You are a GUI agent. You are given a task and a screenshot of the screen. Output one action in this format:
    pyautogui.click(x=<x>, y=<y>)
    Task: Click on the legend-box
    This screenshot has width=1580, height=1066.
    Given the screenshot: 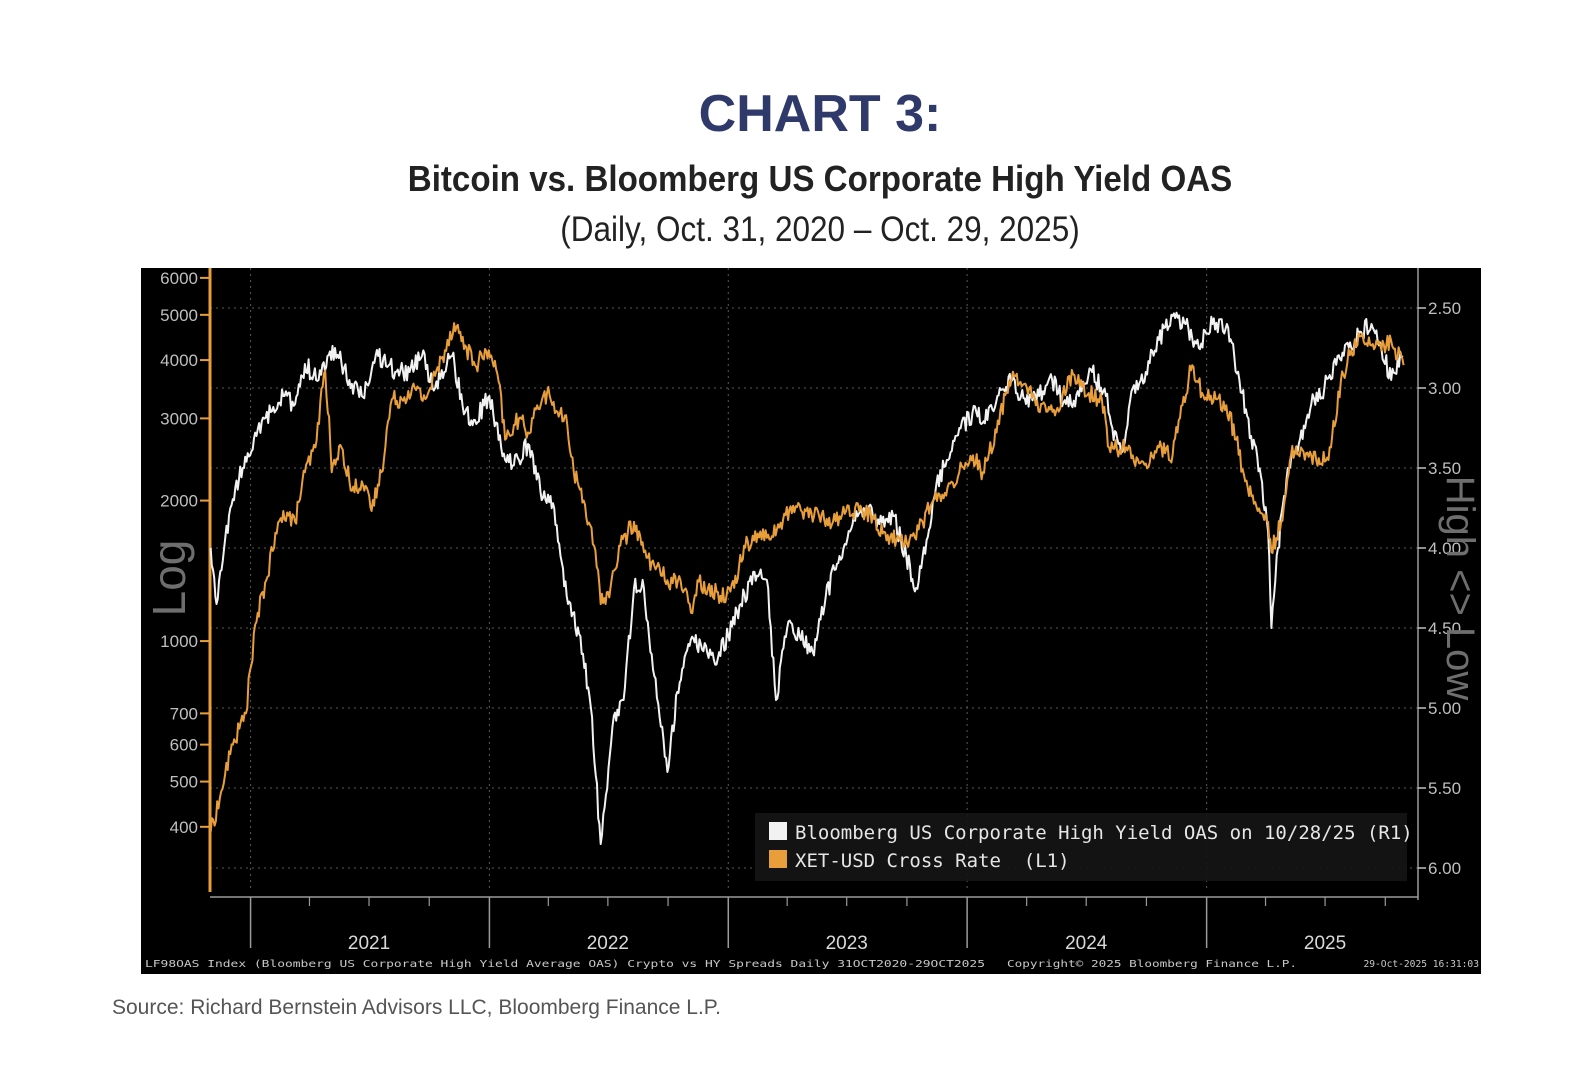 What is the action you would take?
    pyautogui.click(x=1081, y=847)
    